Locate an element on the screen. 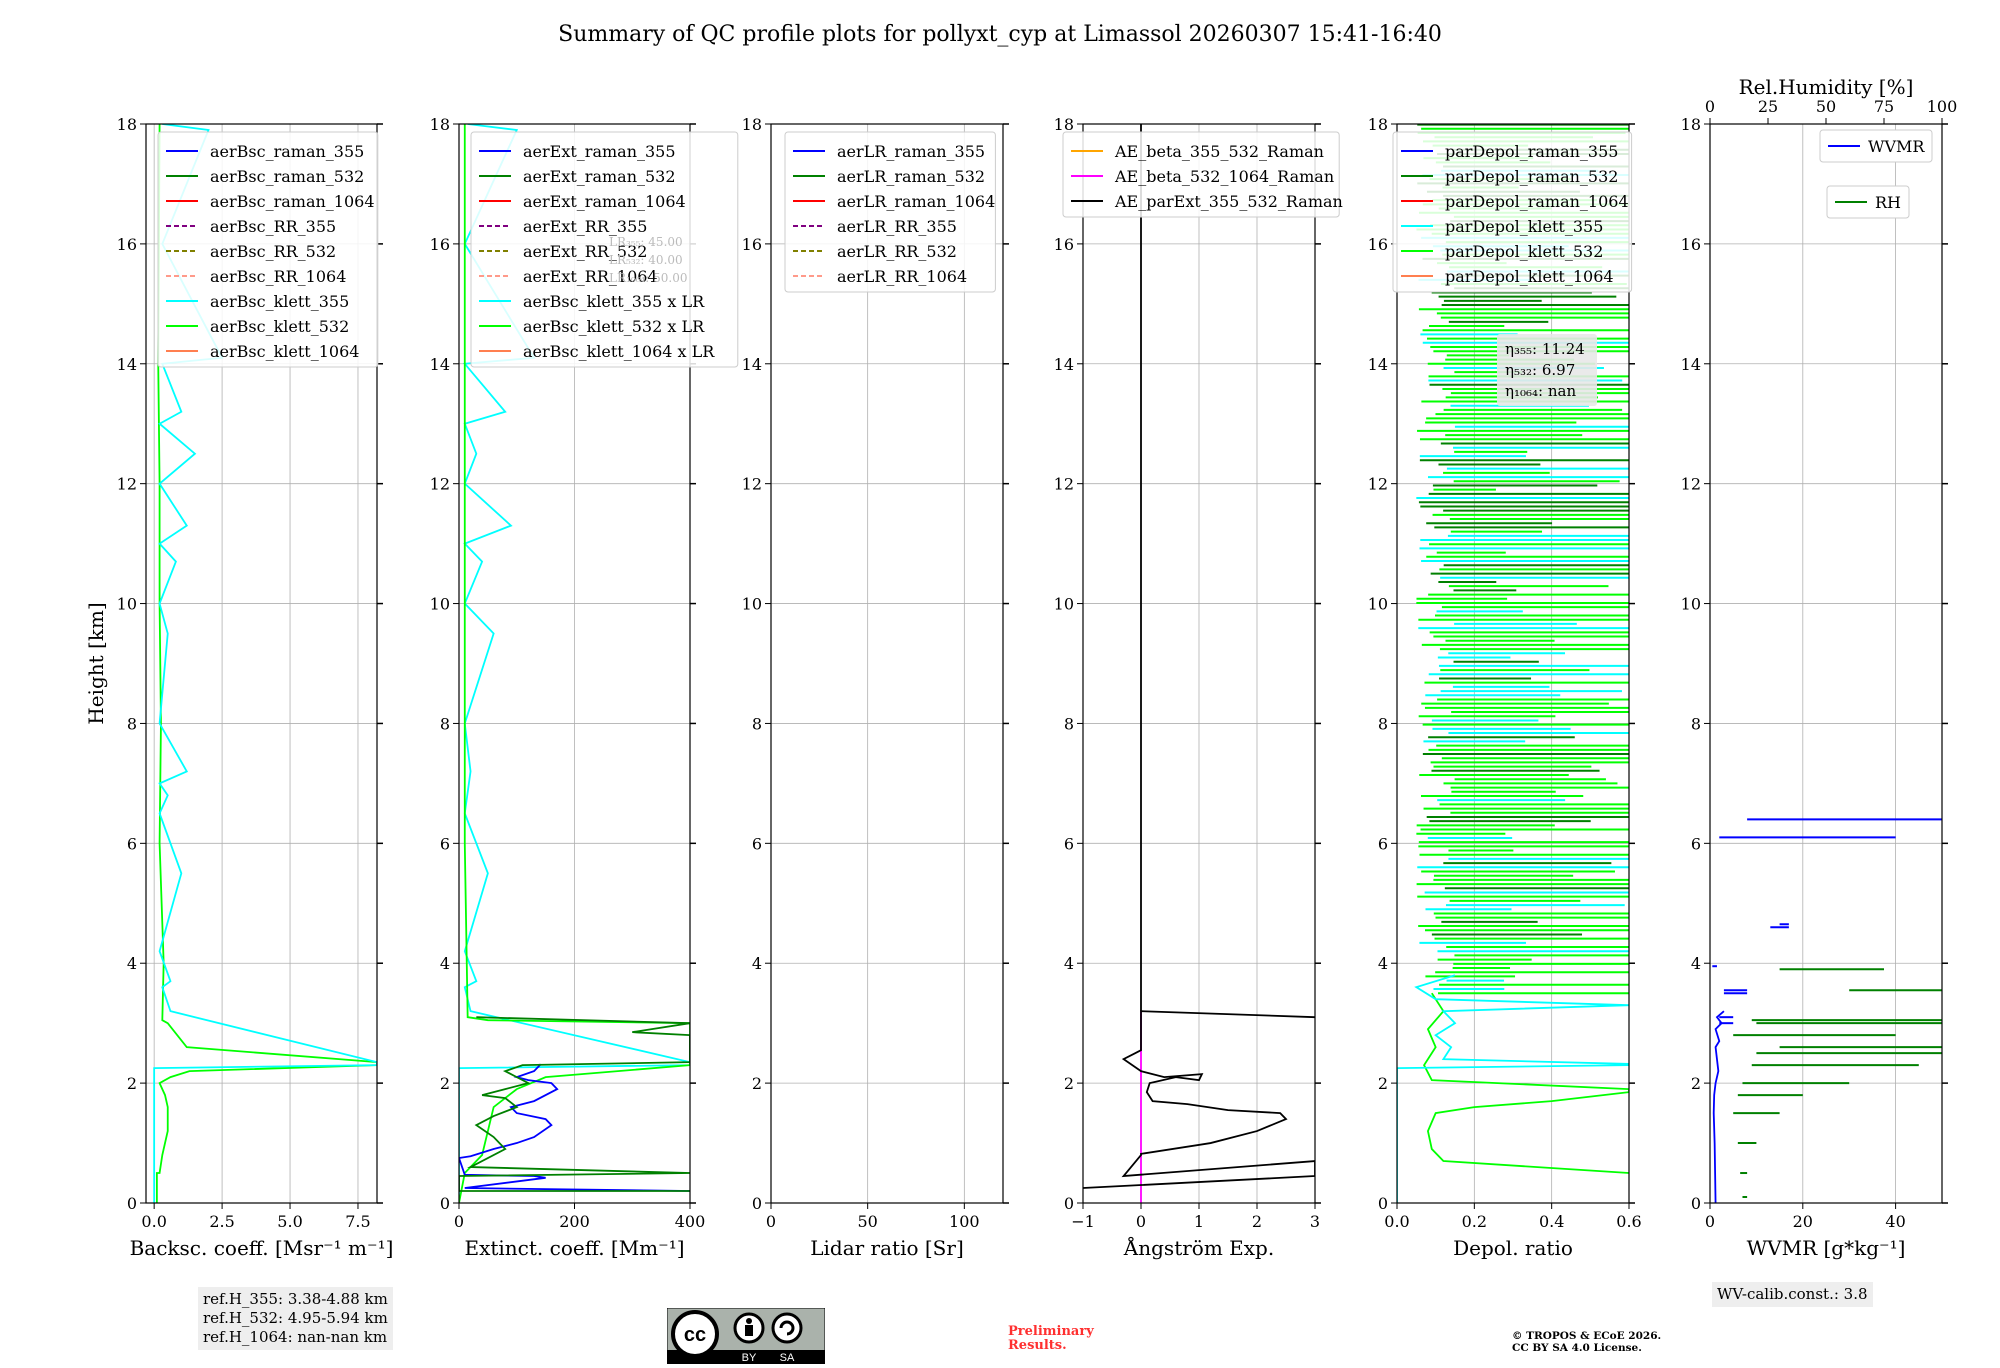  legend-label: aerBsc_raman_1064 is located at coordinates (292, 201).